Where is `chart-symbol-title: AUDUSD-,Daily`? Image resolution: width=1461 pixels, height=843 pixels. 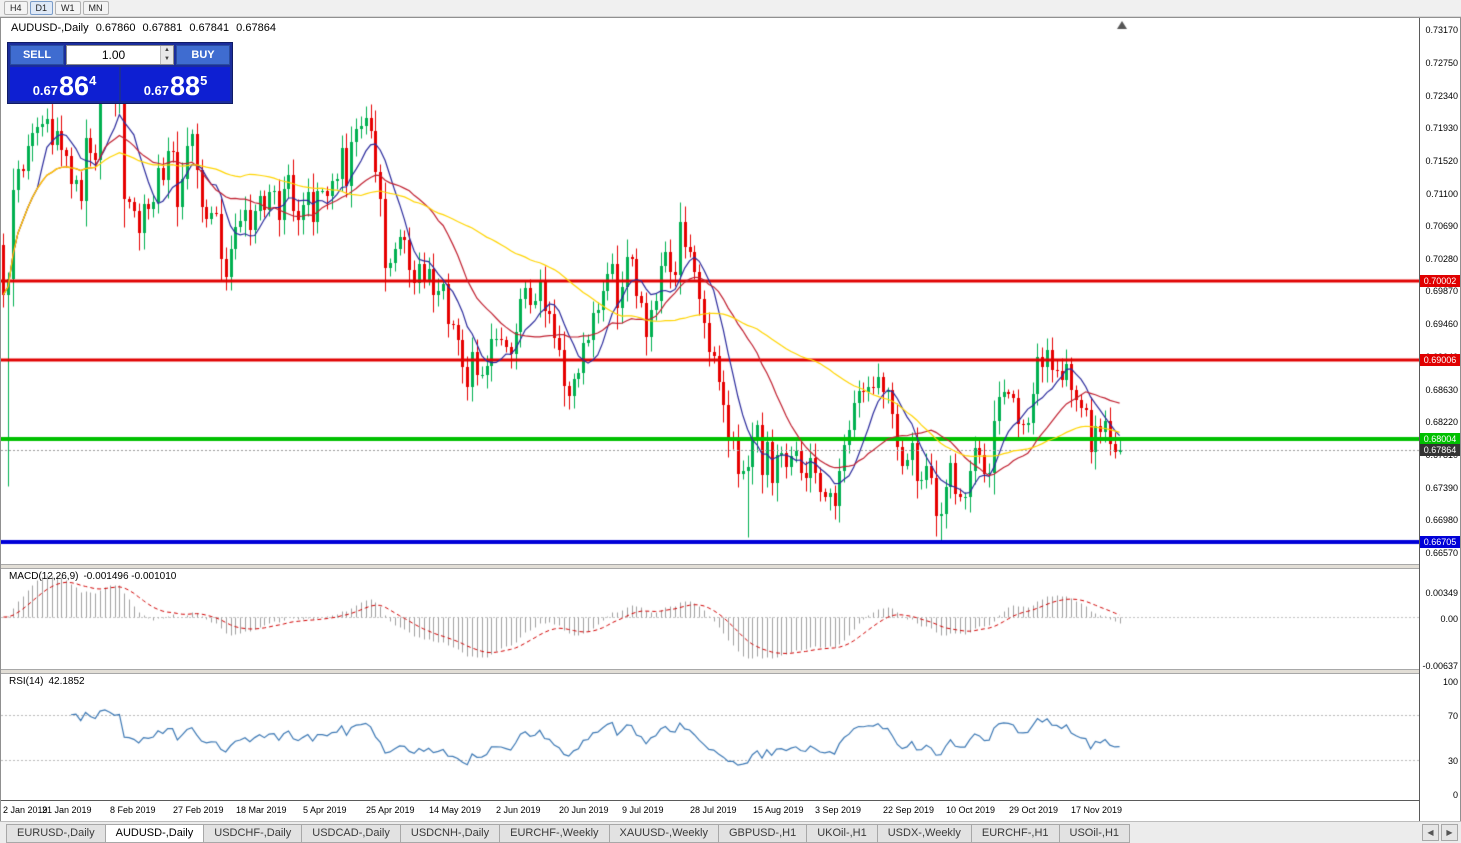 chart-symbol-title: AUDUSD-,Daily is located at coordinates (50, 28).